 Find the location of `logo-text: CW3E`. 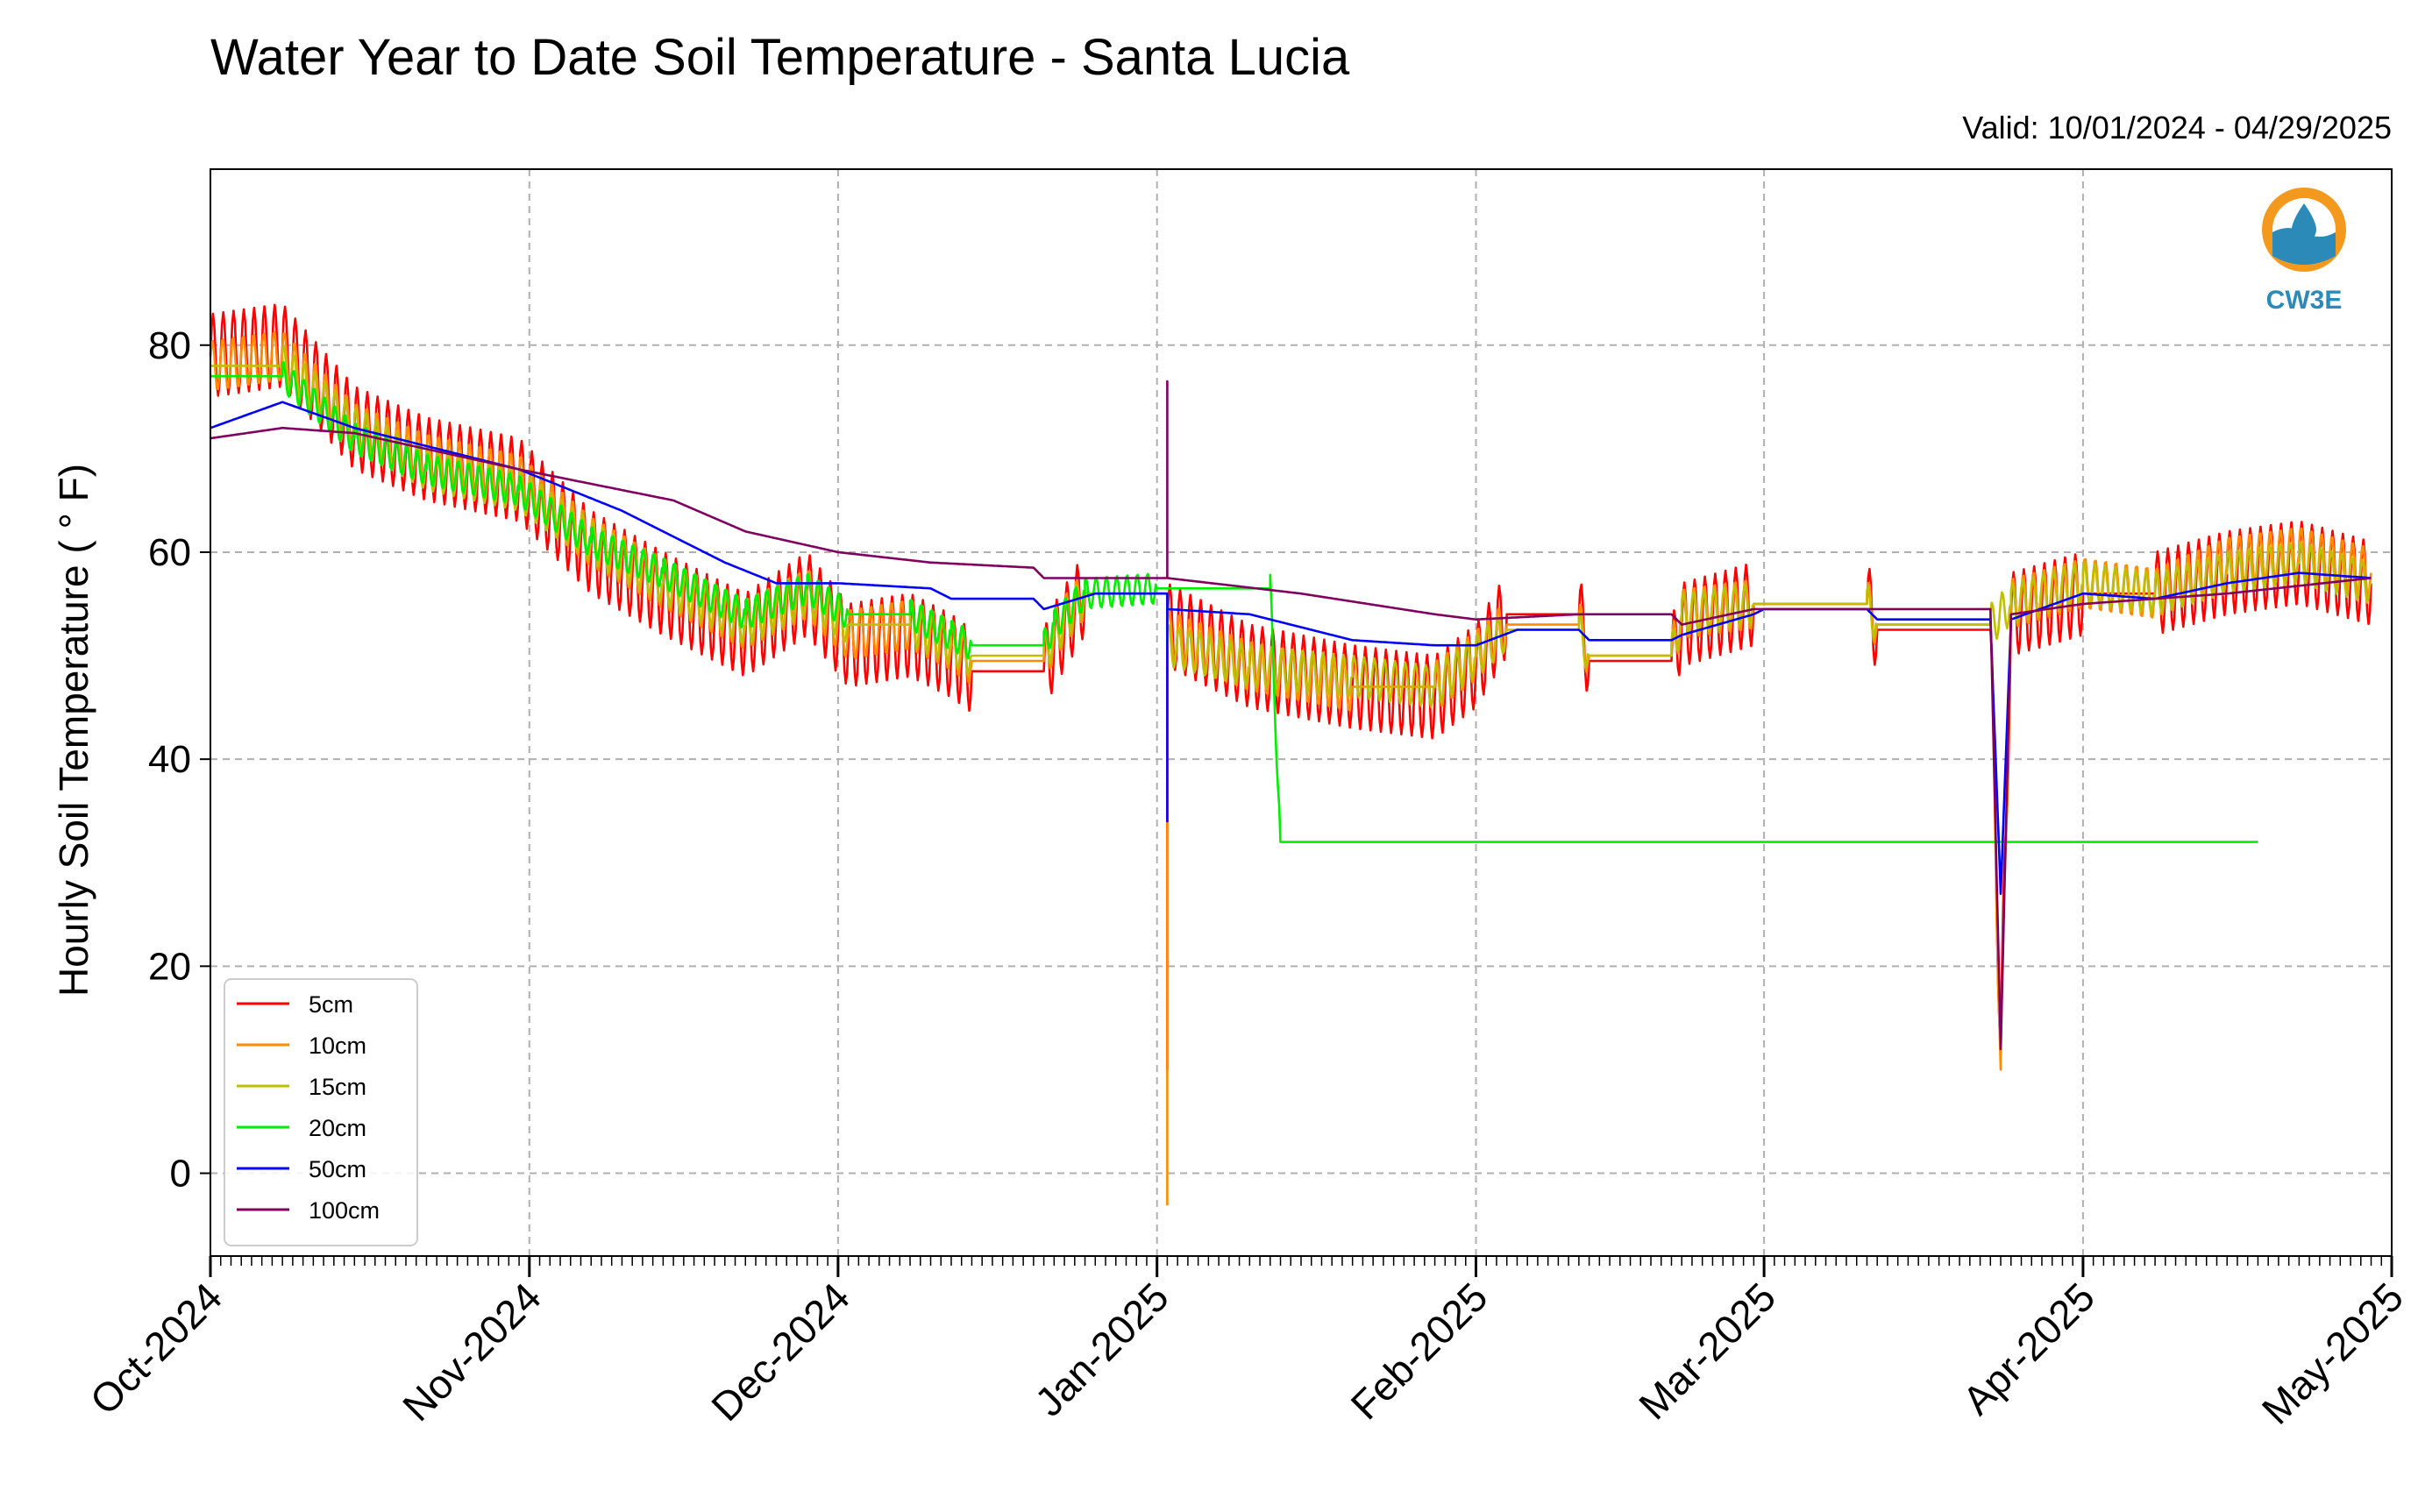

logo-text: CW3E is located at coordinates (2304, 300).